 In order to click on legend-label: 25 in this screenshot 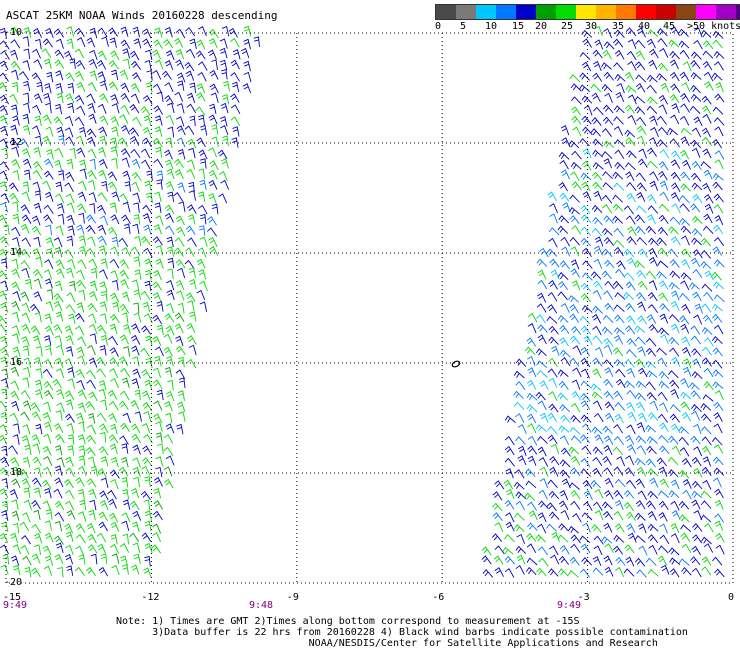, I will do `click(567, 26)`.